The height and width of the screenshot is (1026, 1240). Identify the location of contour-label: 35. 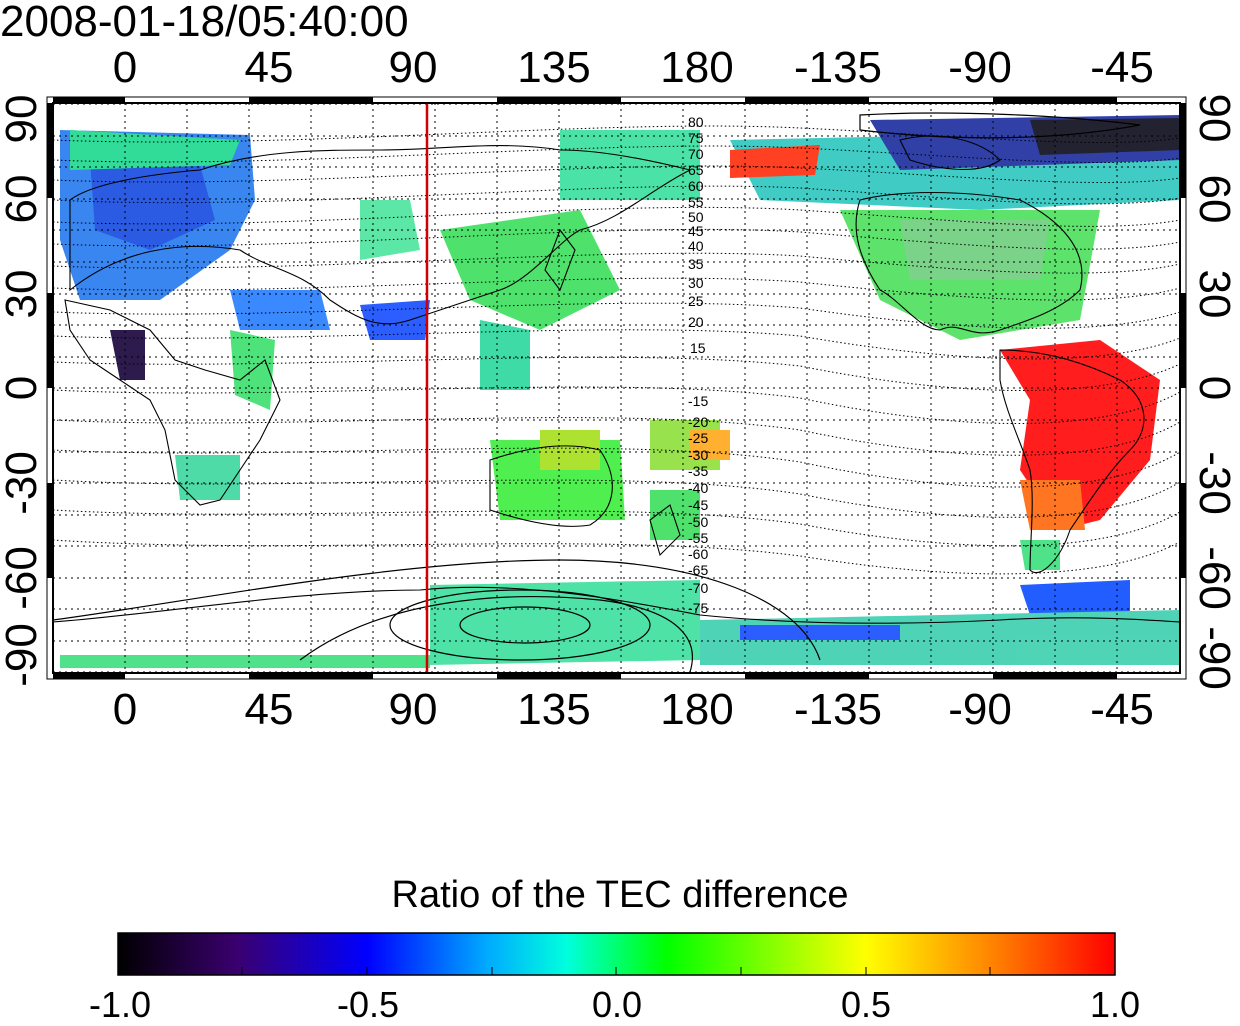
(696, 264).